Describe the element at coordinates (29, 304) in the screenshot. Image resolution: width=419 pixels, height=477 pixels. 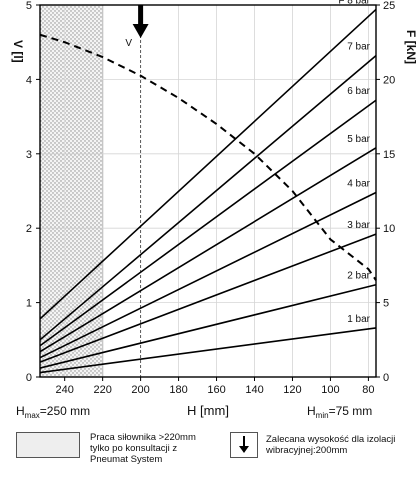
I see `y-left-tick-label: 1` at that location.